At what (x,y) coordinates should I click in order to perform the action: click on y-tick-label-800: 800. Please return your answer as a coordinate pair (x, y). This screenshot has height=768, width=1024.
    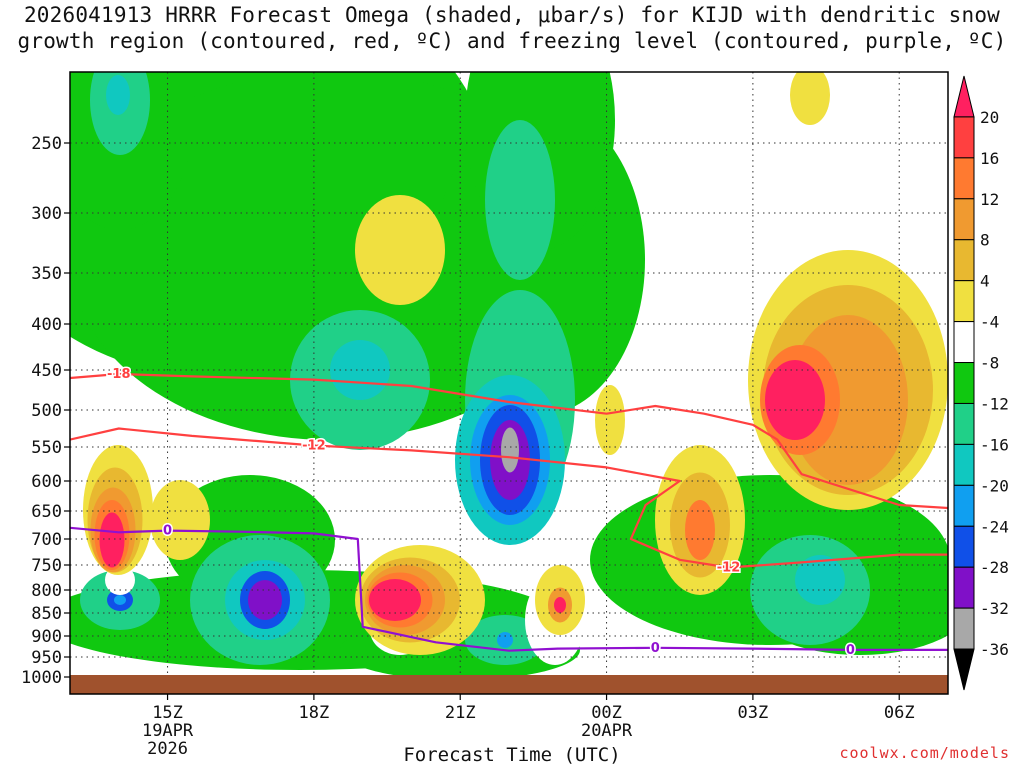
    Looking at the image, I should click on (46, 591).